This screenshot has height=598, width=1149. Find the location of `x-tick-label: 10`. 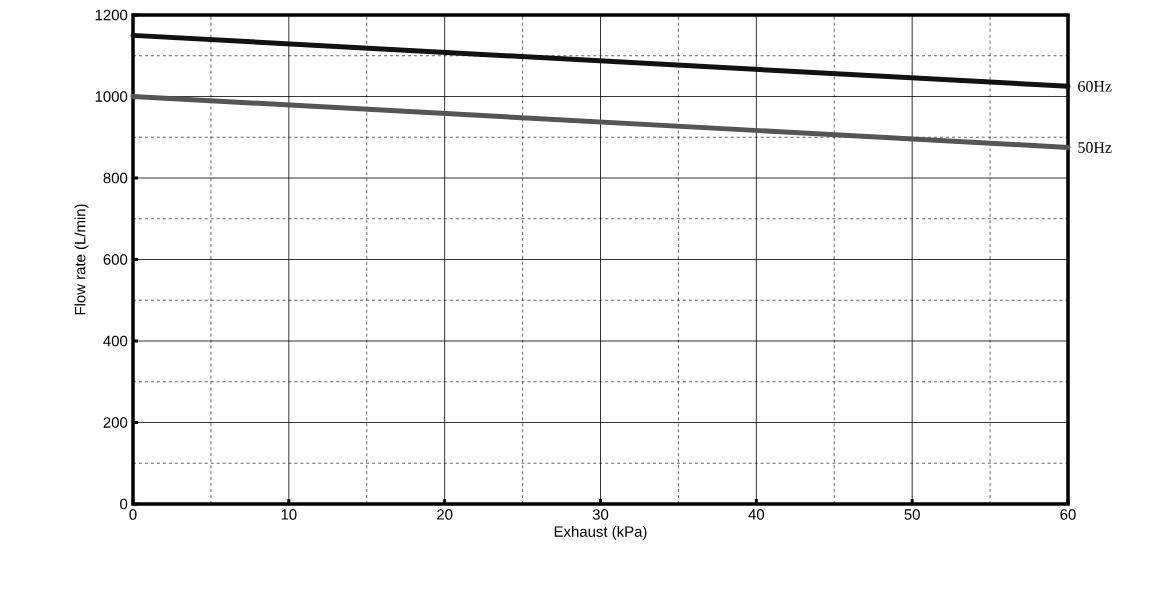

x-tick-label: 10 is located at coordinates (289, 514).